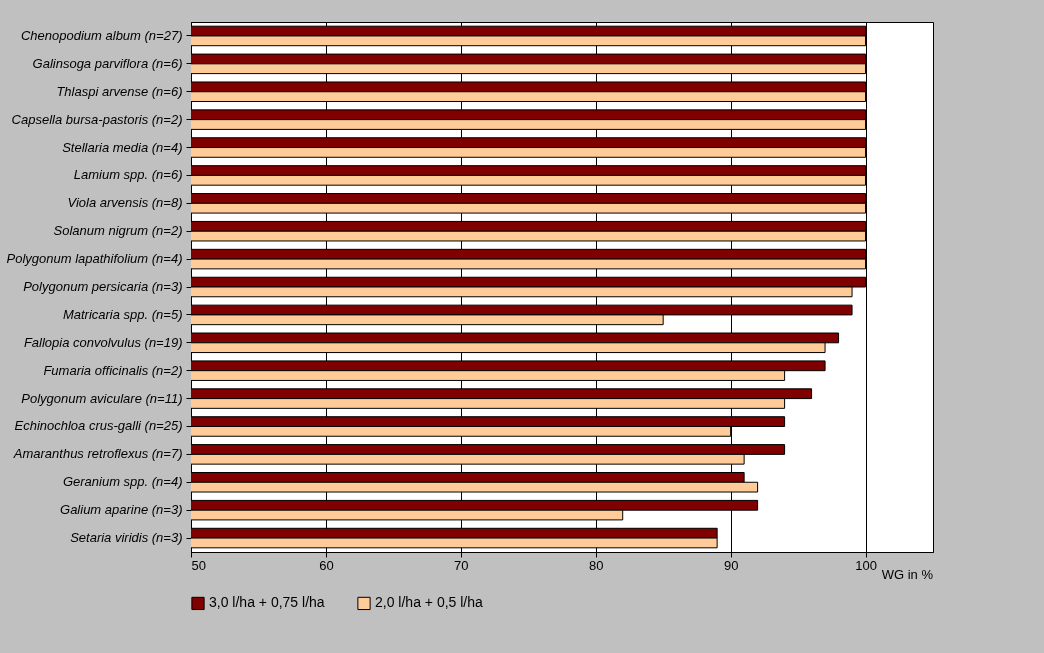 The height and width of the screenshot is (653, 1044). Describe the element at coordinates (119, 91) in the screenshot. I see `y-tick-label: Thlaspi arvense (n=6)` at that location.